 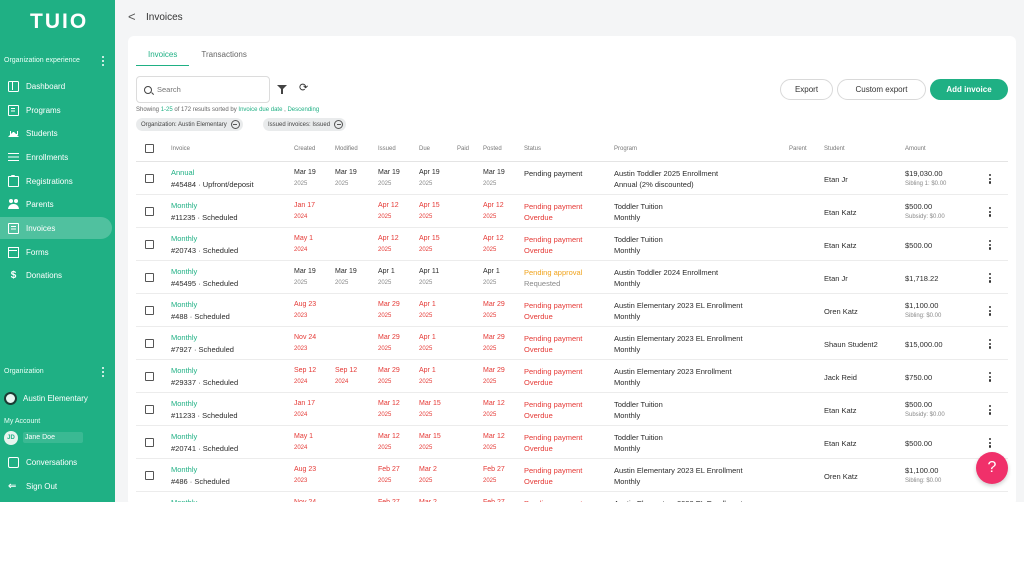 What do you see at coordinates (149, 148) in the screenshot?
I see `select-all-checkbox` at bounding box center [149, 148].